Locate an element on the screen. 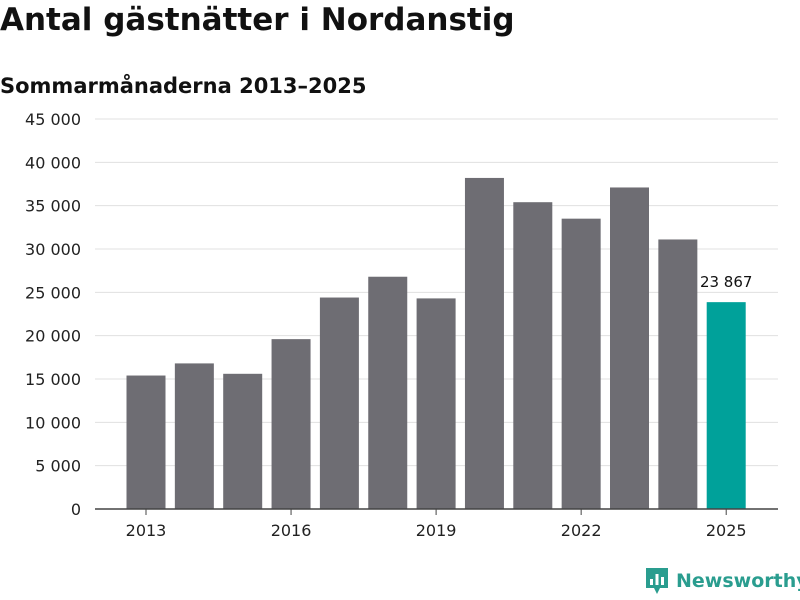 This screenshot has height=600, width=800. y-tick-label: 25 000 is located at coordinates (53, 292).